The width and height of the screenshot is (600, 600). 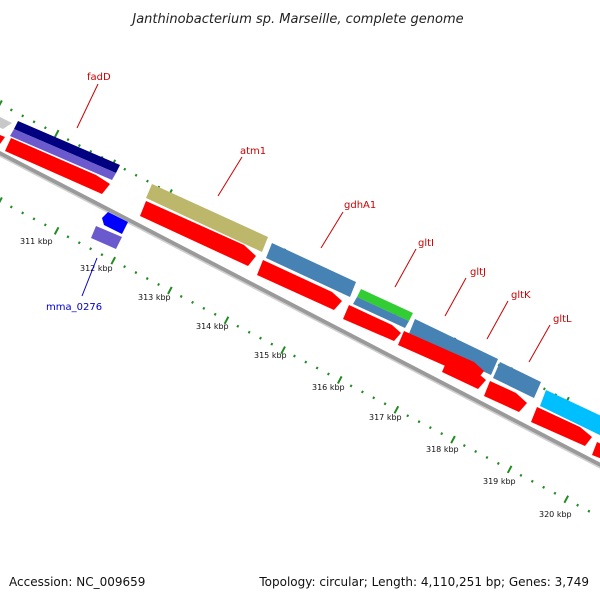 I want to click on cds-arrow-fadD, so click(x=57, y=166).